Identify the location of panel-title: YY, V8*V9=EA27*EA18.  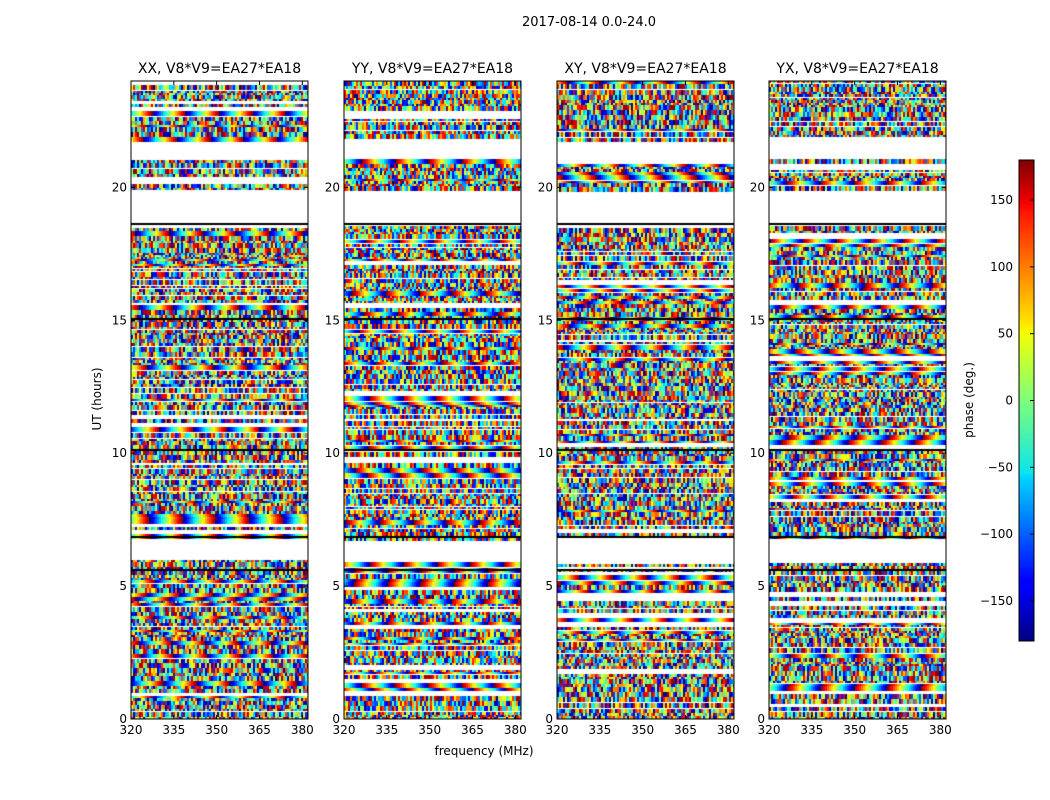
(432, 69).